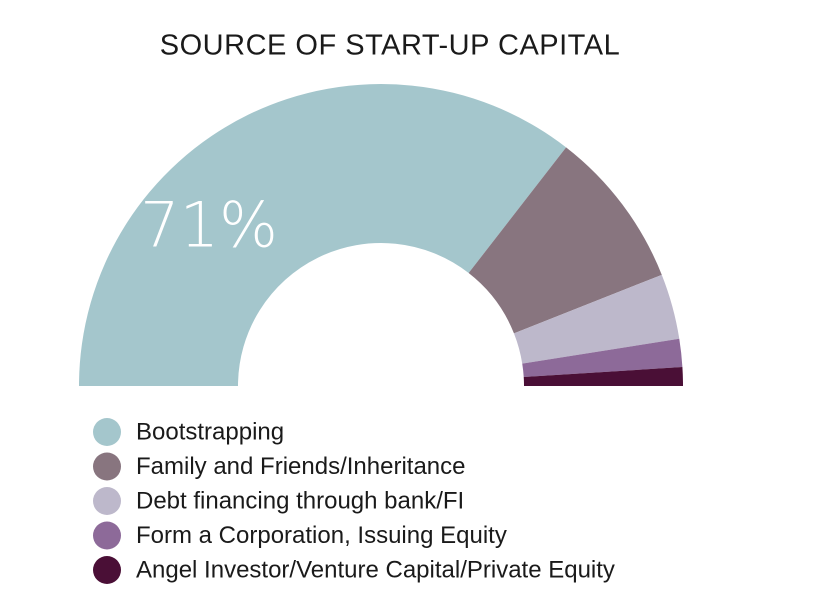  Describe the element at coordinates (210, 431) in the screenshot. I see `legend-label: Bootstrapping` at that location.